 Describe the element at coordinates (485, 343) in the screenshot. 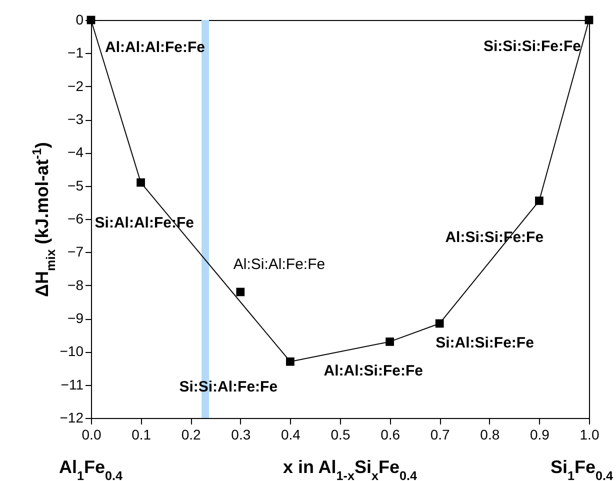

I see `annotation: Si:Al:Si:Fe:Fe` at that location.